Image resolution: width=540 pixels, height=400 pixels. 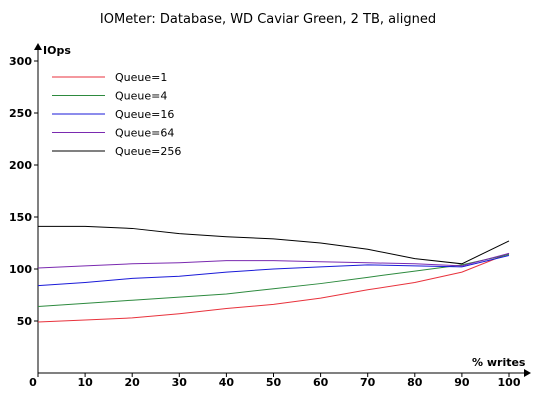 What do you see at coordinates (141, 96) in the screenshot?
I see `legend-label: Queue=4` at bounding box center [141, 96].